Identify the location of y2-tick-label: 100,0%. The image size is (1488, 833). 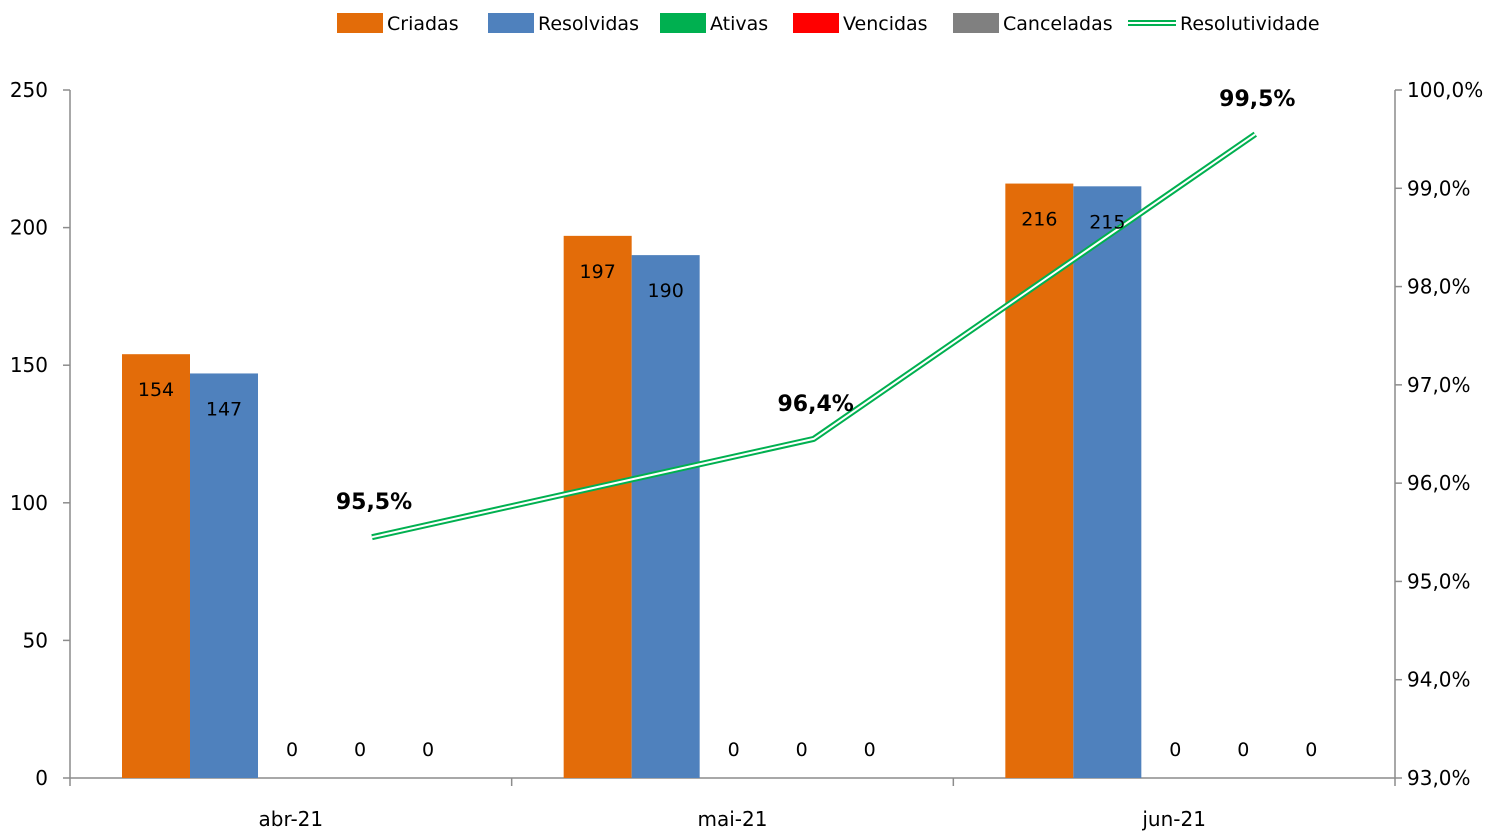
(1445, 90).